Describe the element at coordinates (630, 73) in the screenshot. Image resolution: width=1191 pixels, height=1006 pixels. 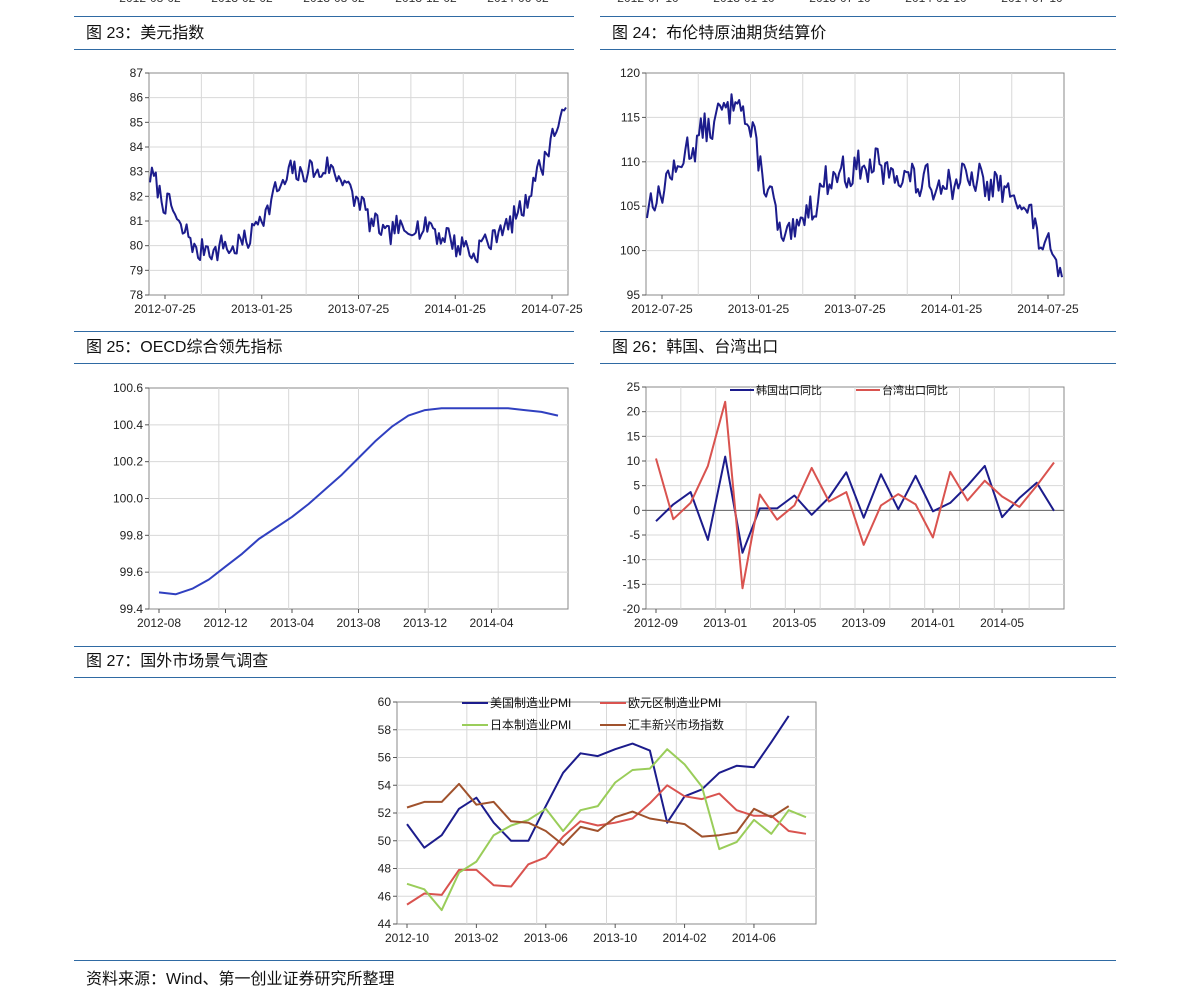
I see `y-tick-label: 120` at that location.